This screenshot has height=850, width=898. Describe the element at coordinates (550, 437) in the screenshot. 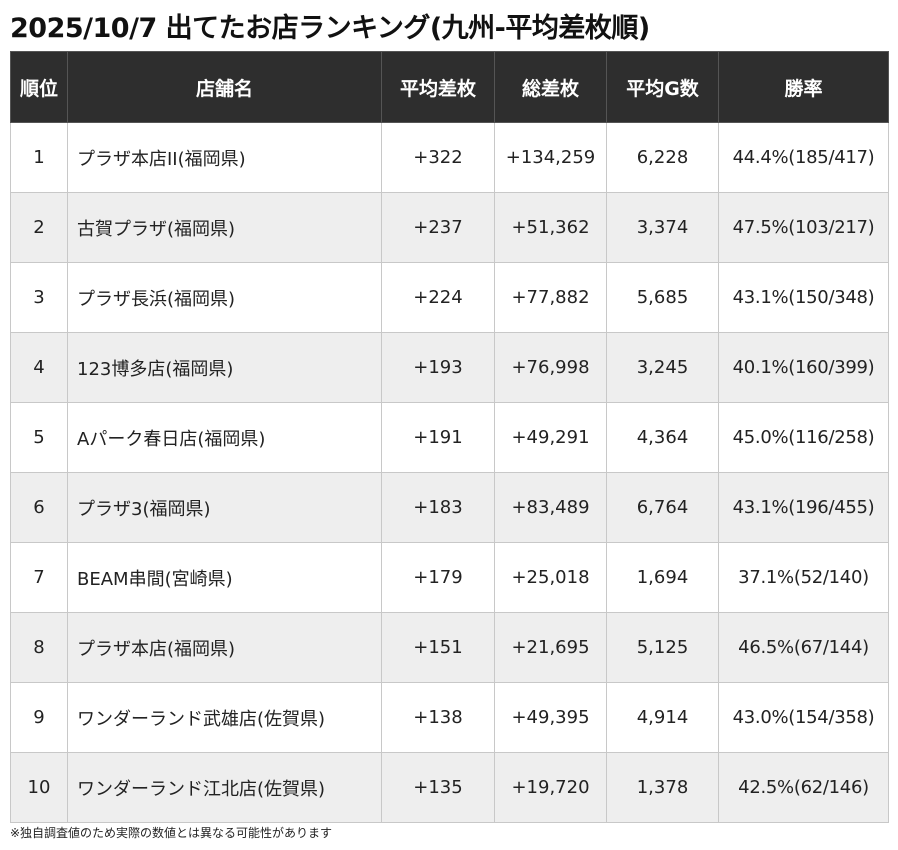

I see `cell-total-diff: +49,291` at that location.